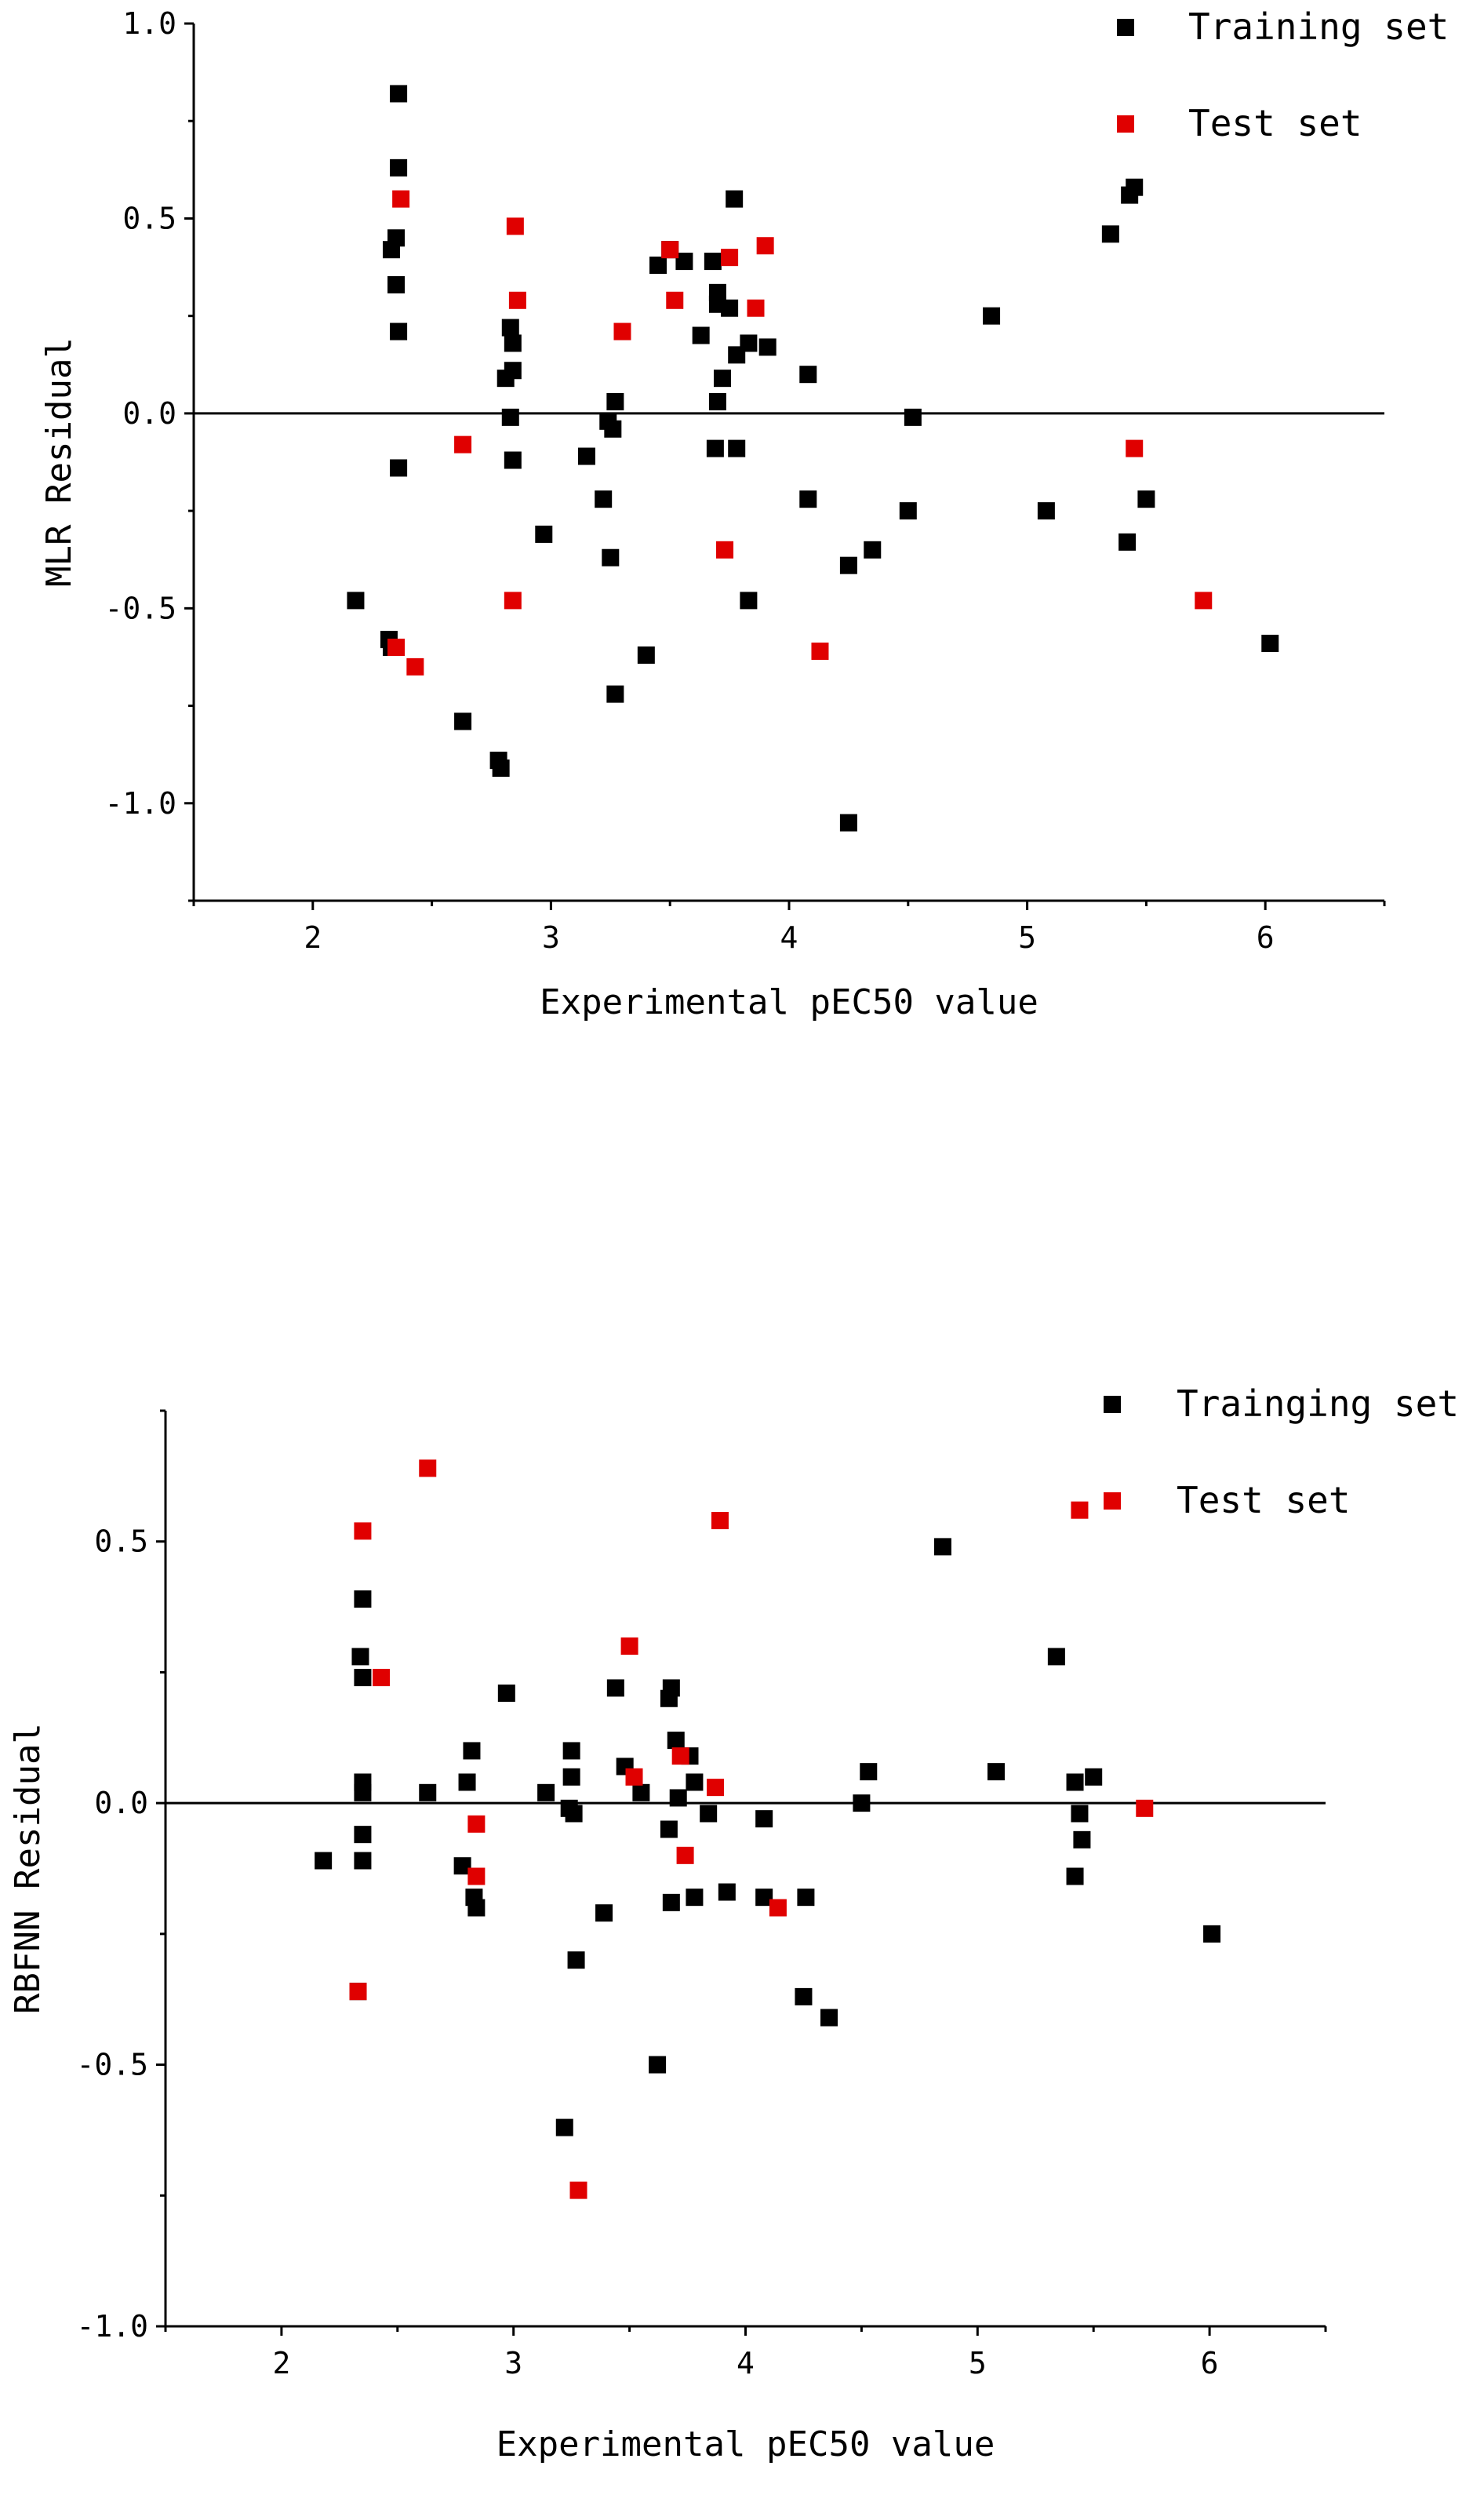 The height and width of the screenshot is (2495, 1484). I want to click on legend-label: Training set, so click(1318, 26).